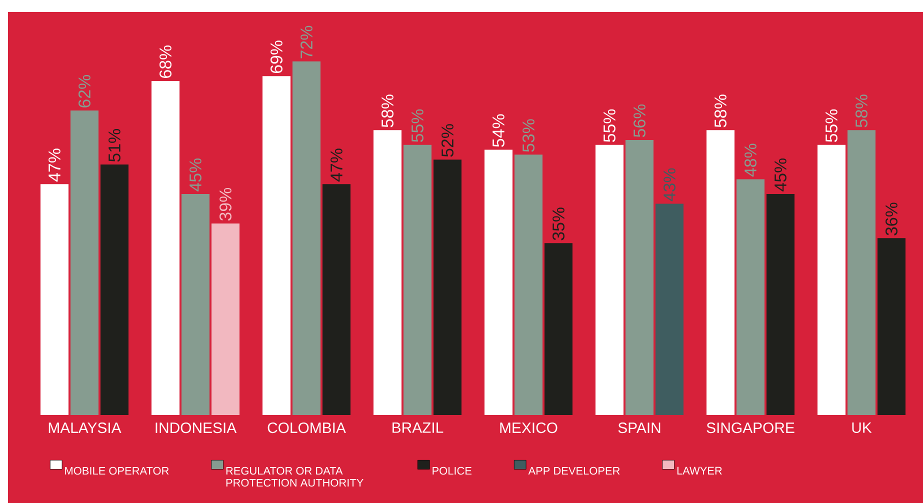  What do you see at coordinates (307, 428) in the screenshot?
I see `x-tick-label: COLOMBIA` at bounding box center [307, 428].